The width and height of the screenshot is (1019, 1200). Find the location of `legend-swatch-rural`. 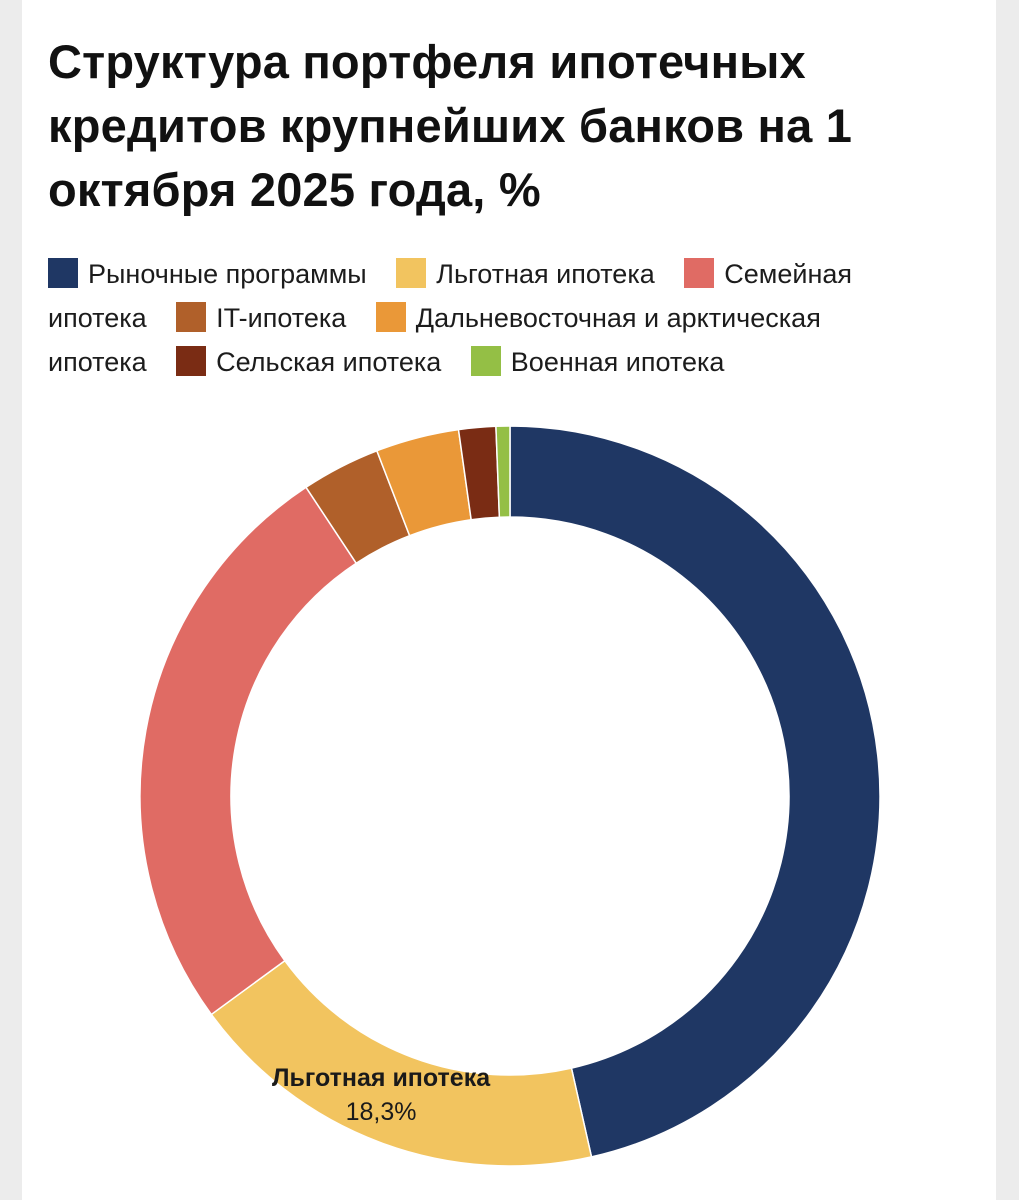

legend-swatch-rural is located at coordinates (191, 361).